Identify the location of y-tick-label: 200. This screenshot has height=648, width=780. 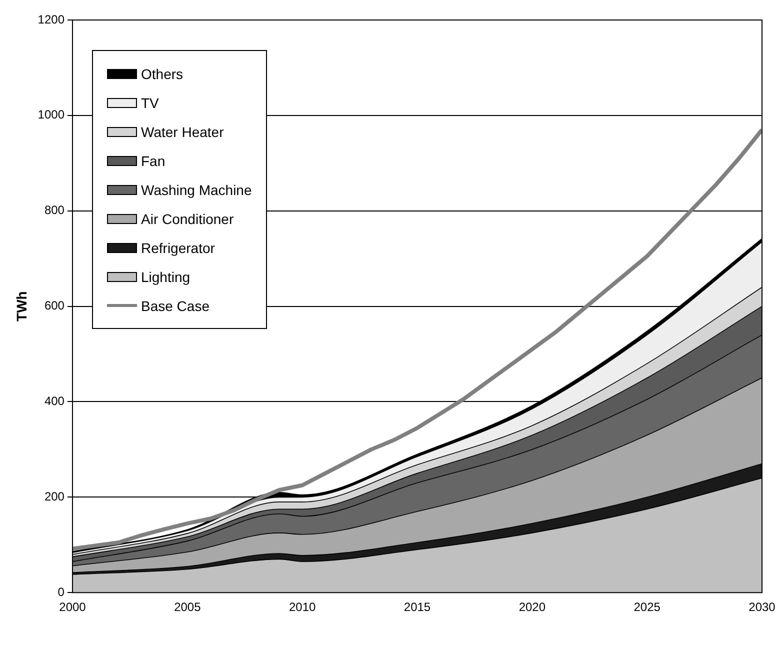
(54, 496).